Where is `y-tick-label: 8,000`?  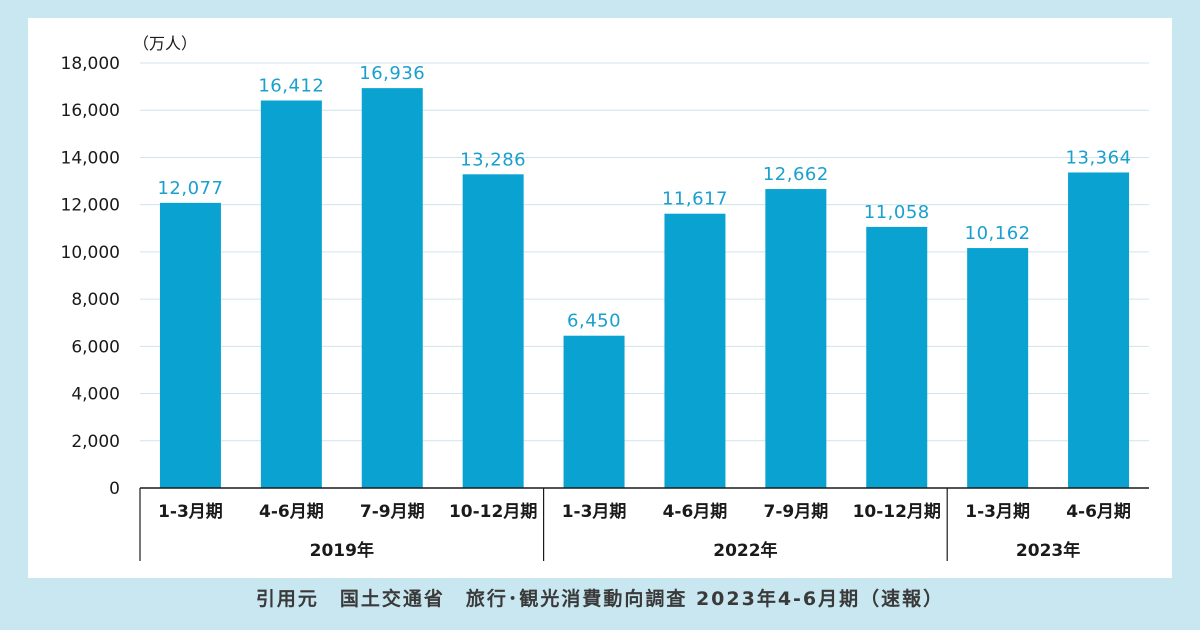 y-tick-label: 8,000 is located at coordinates (95, 300).